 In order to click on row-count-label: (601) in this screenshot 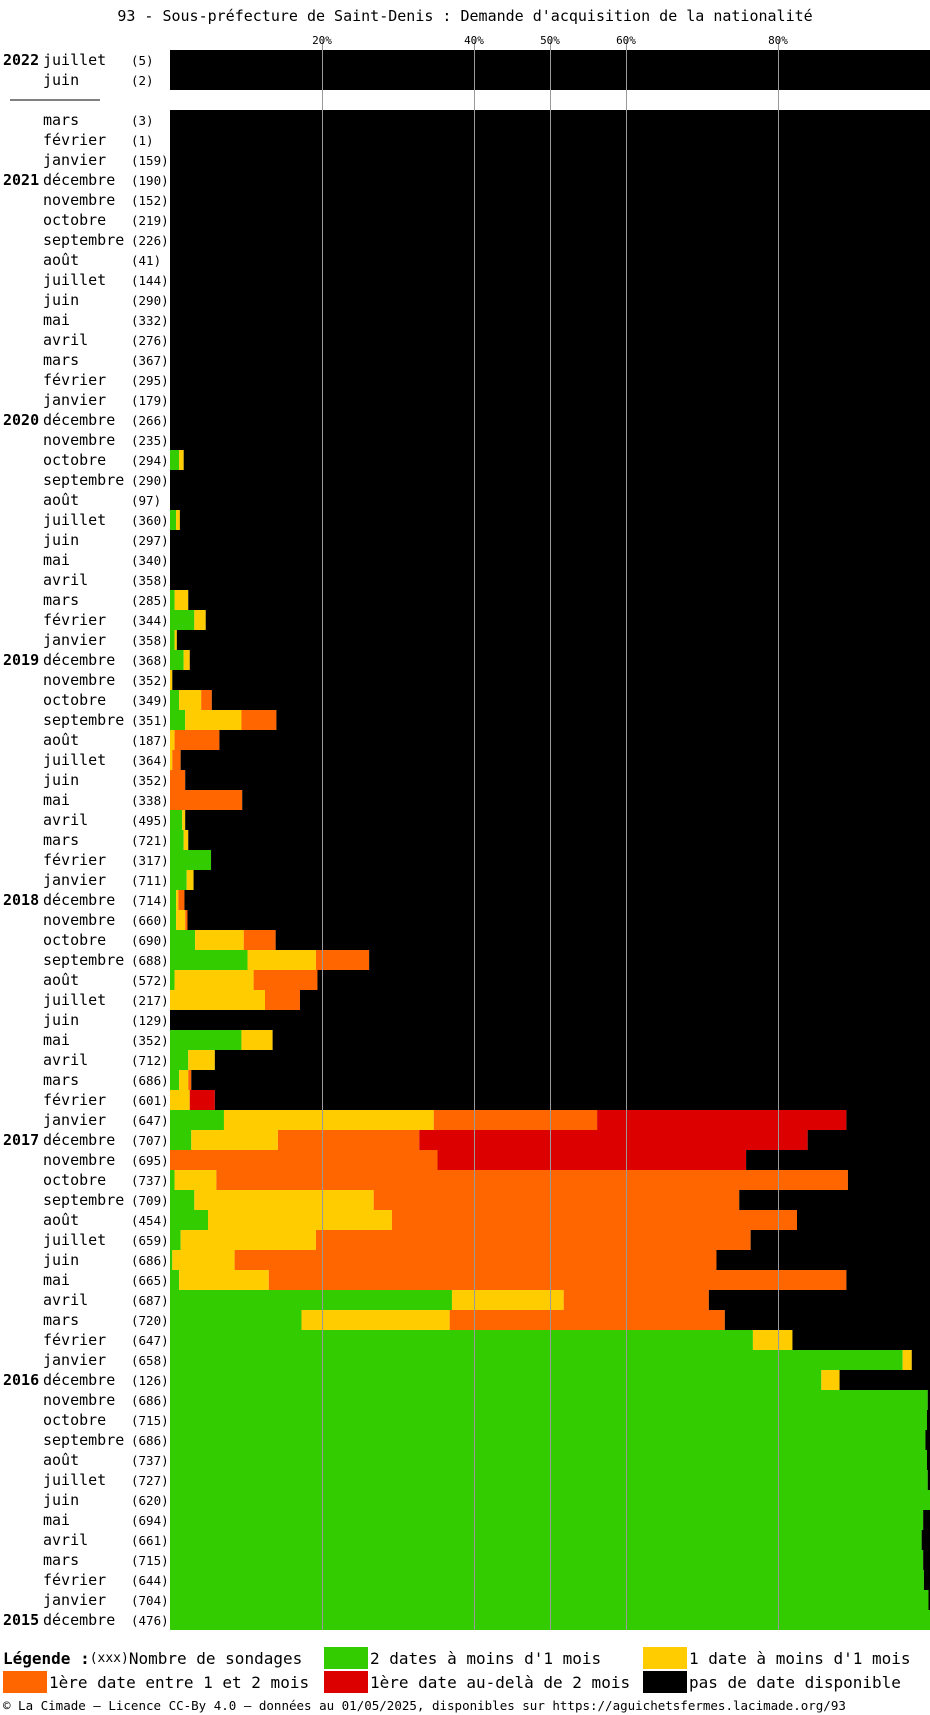, I will do `click(150, 1100)`.